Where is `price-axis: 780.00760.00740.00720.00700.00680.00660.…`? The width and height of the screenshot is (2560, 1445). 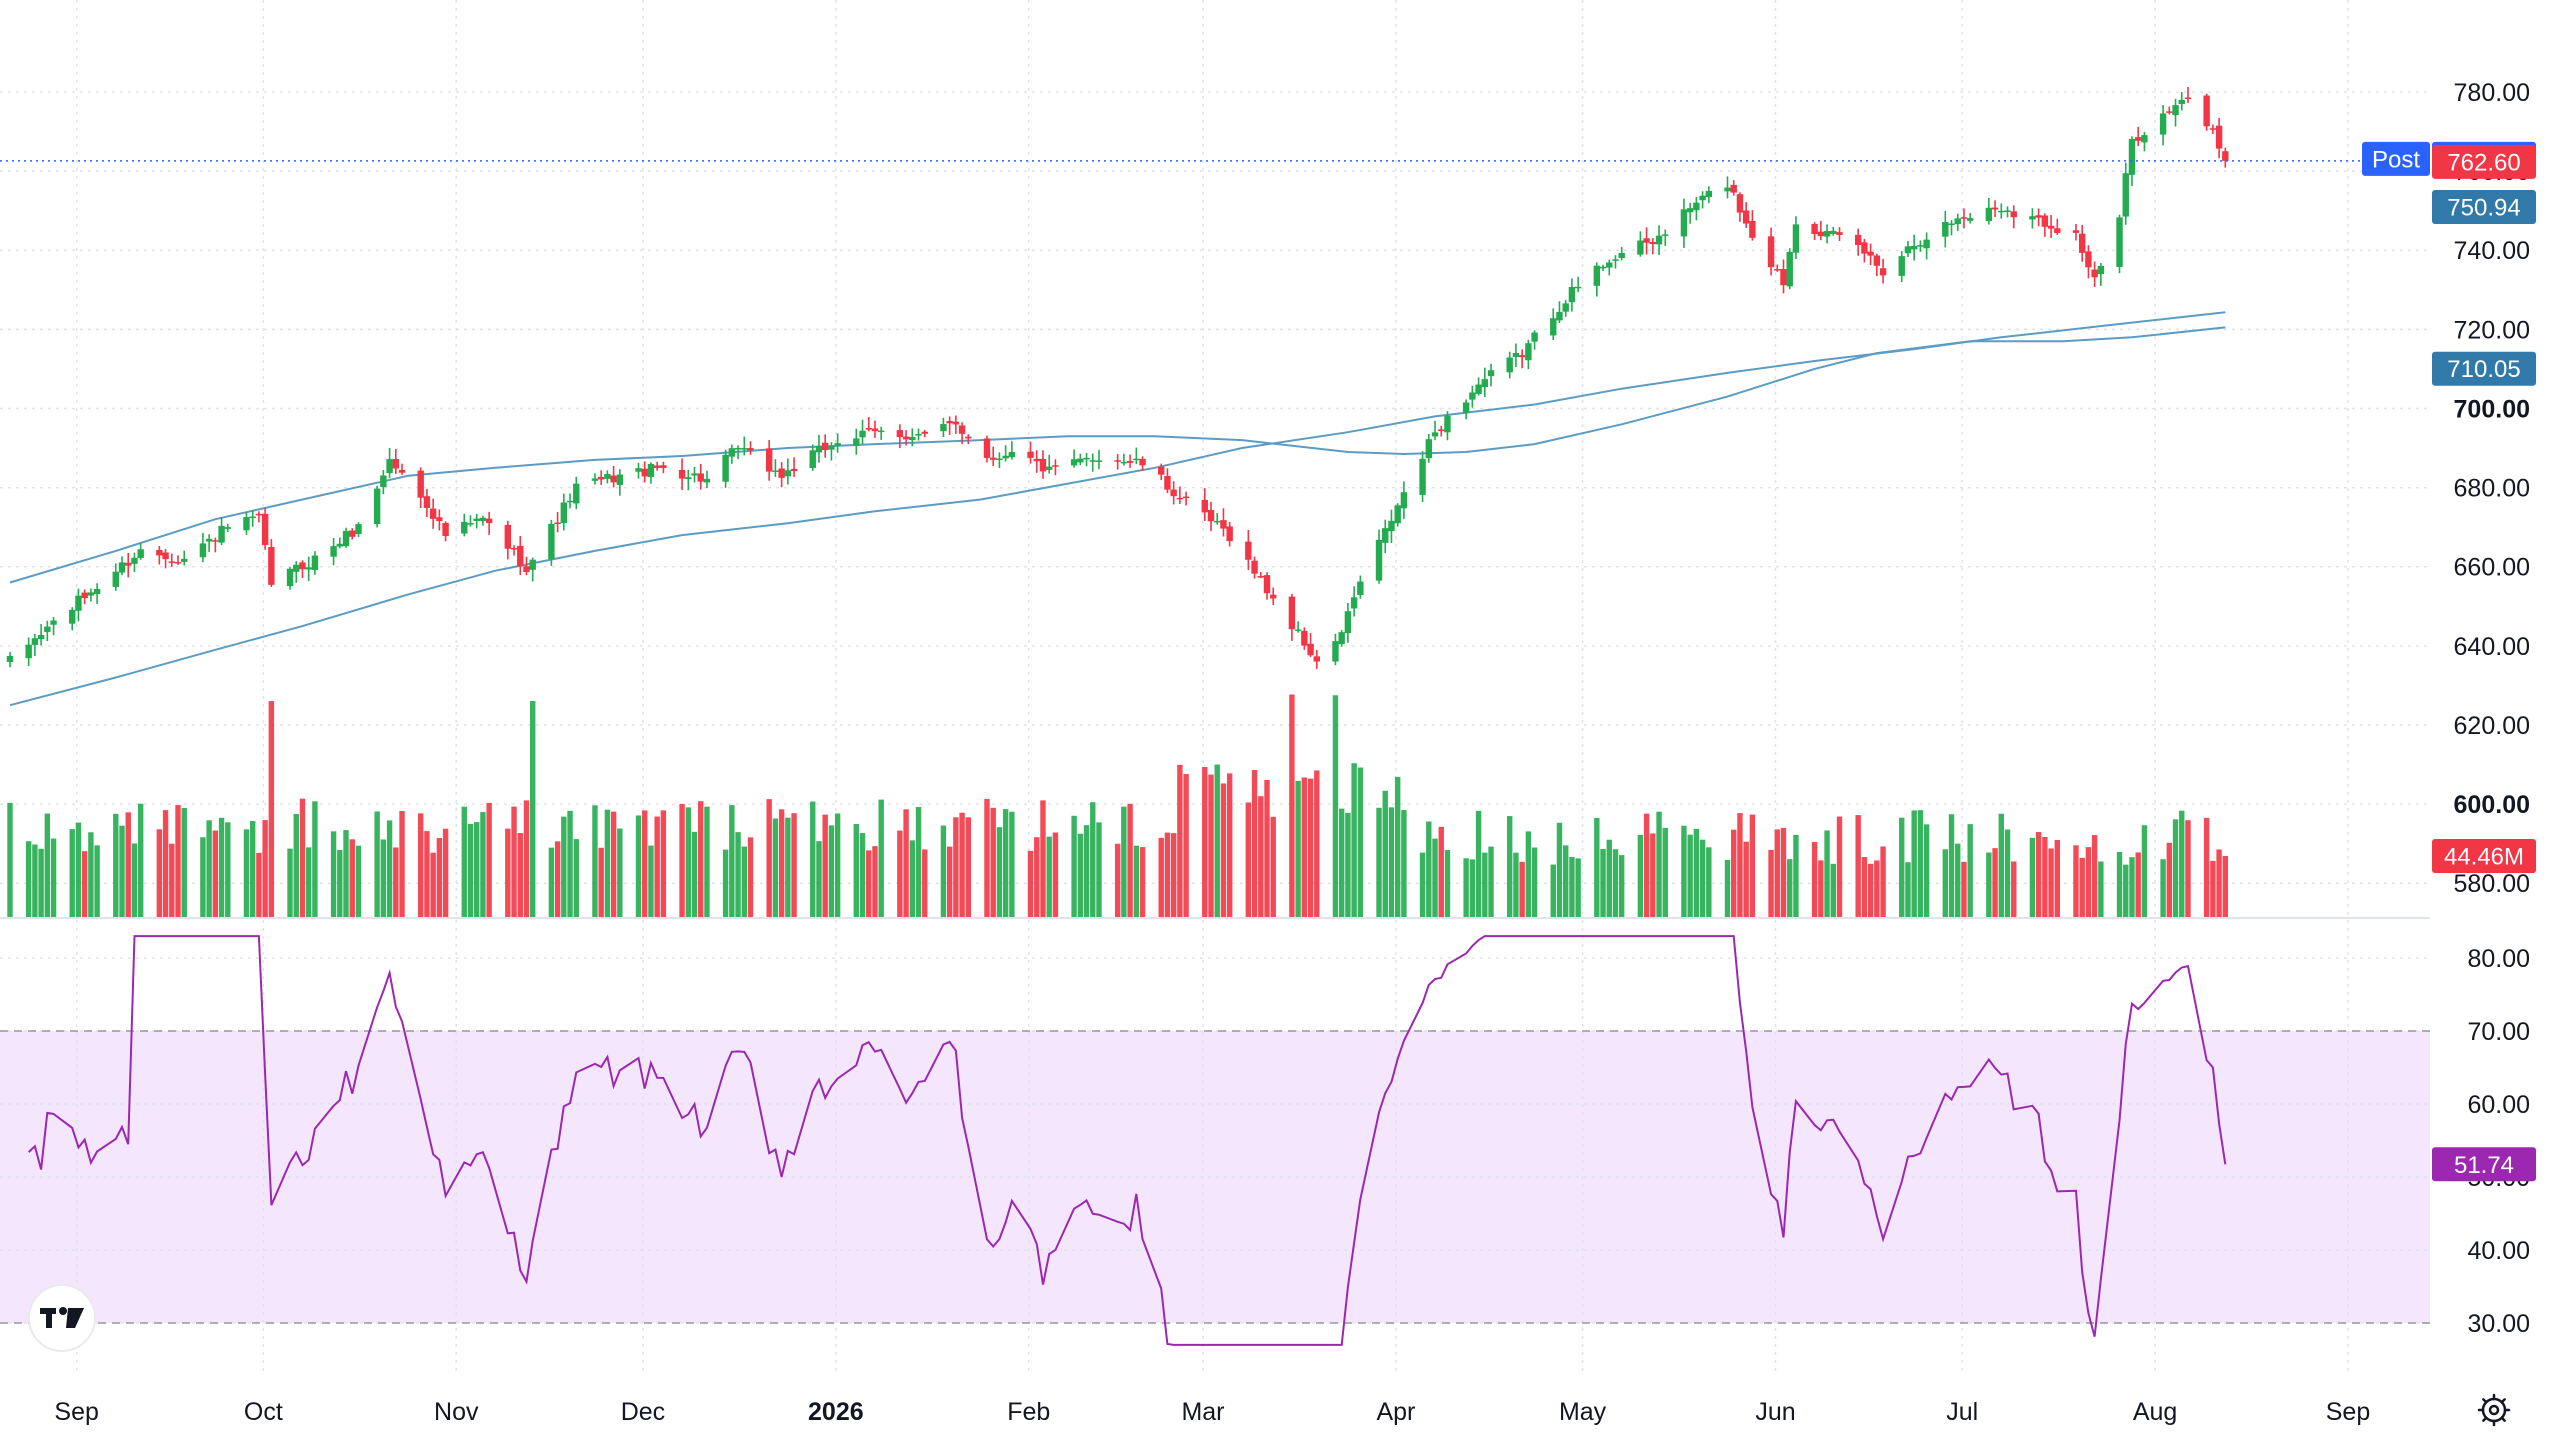 price-axis: 780.00760.00740.00720.00700.00680.00660.… is located at coordinates (2492, 488).